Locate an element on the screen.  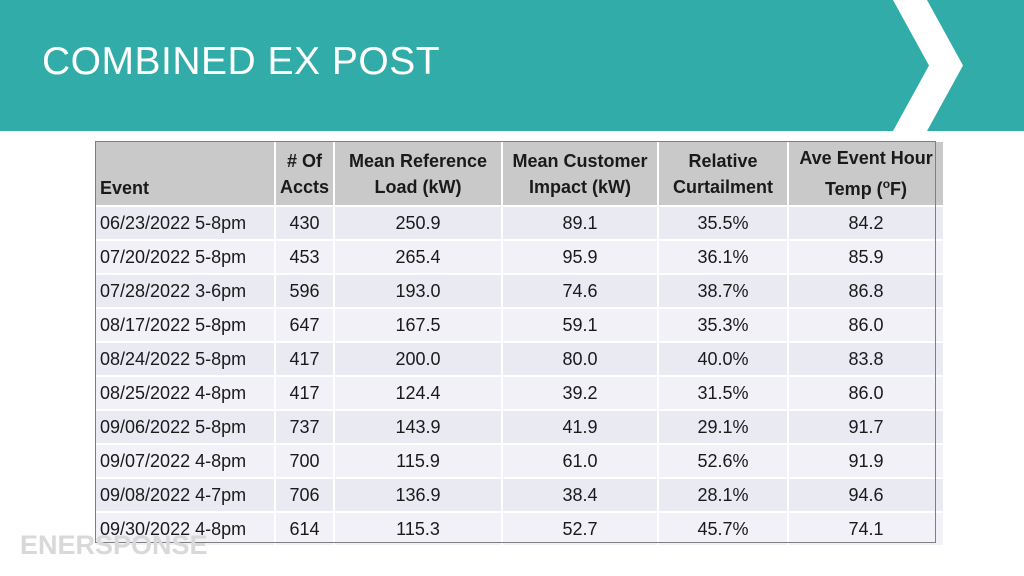
table-row: 08/25/2022 4-8pm 417 124.4 39.2 31.5% 86.0 is located at coordinates (521, 393).